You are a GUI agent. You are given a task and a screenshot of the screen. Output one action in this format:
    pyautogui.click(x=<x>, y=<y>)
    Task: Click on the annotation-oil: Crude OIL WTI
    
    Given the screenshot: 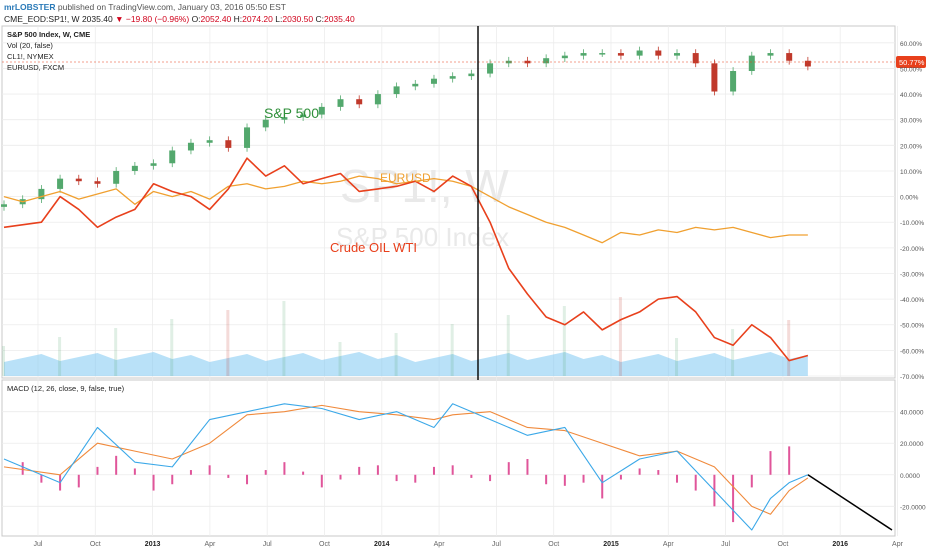 What is the action you would take?
    pyautogui.click(x=373, y=247)
    